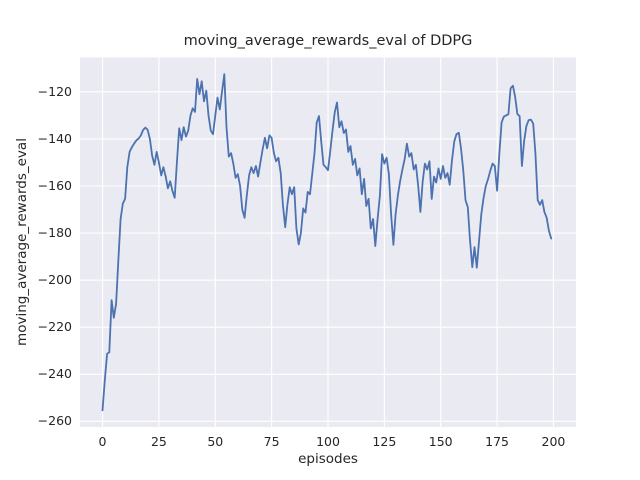 The height and width of the screenshot is (480, 640). I want to click on x-tick-label: 125, so click(384, 441).